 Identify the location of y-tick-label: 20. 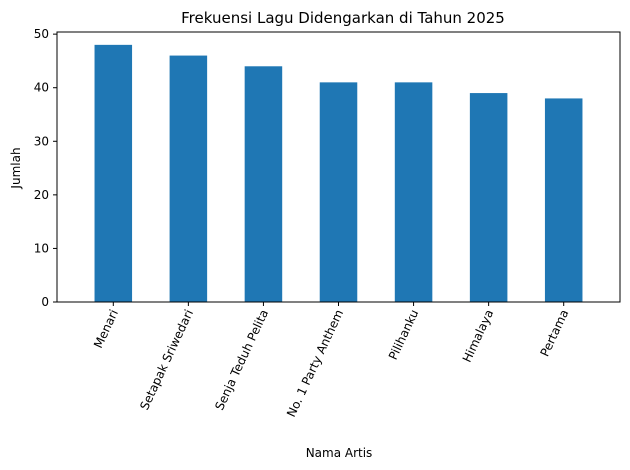
(41, 195).